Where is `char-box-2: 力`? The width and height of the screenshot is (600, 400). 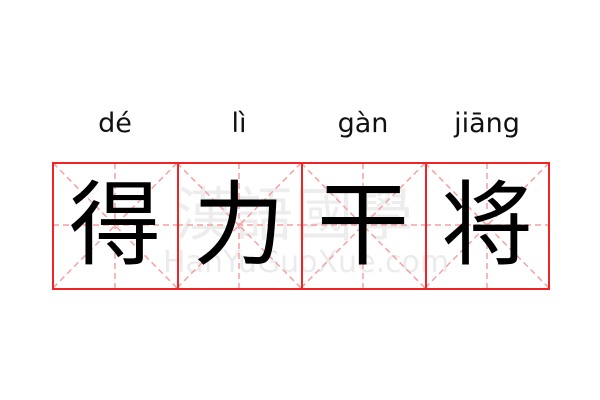 char-box-2: 力 is located at coordinates (239, 225).